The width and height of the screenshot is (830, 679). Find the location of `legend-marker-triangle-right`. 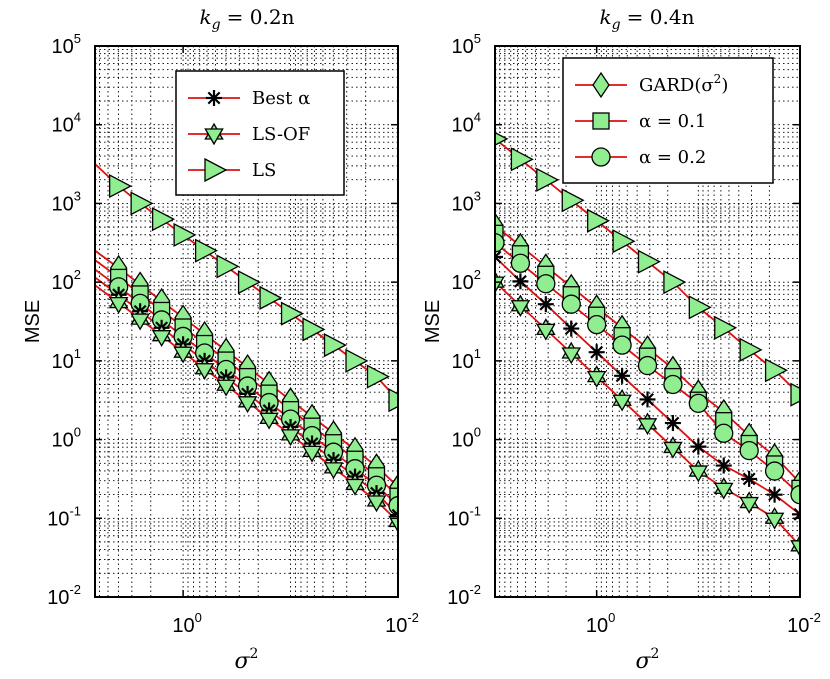

legend-marker-triangle-right is located at coordinates (216, 170).